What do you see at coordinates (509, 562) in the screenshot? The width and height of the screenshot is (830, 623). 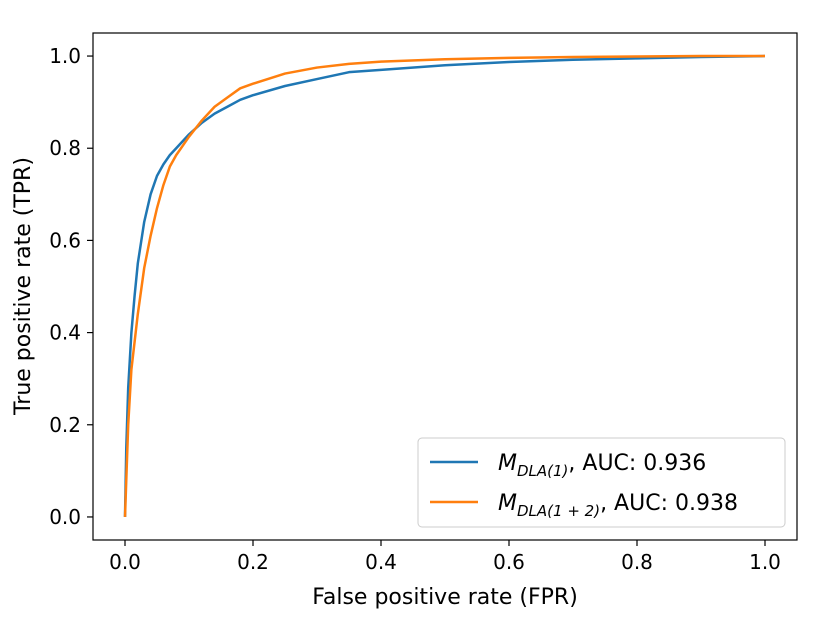 I see `x-tick-label: 0.6` at bounding box center [509, 562].